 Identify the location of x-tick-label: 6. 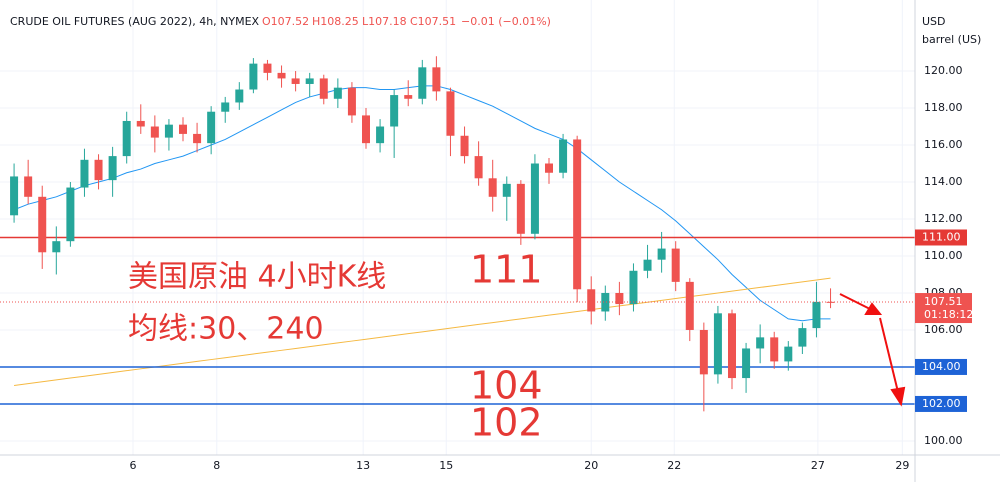
(133, 465).